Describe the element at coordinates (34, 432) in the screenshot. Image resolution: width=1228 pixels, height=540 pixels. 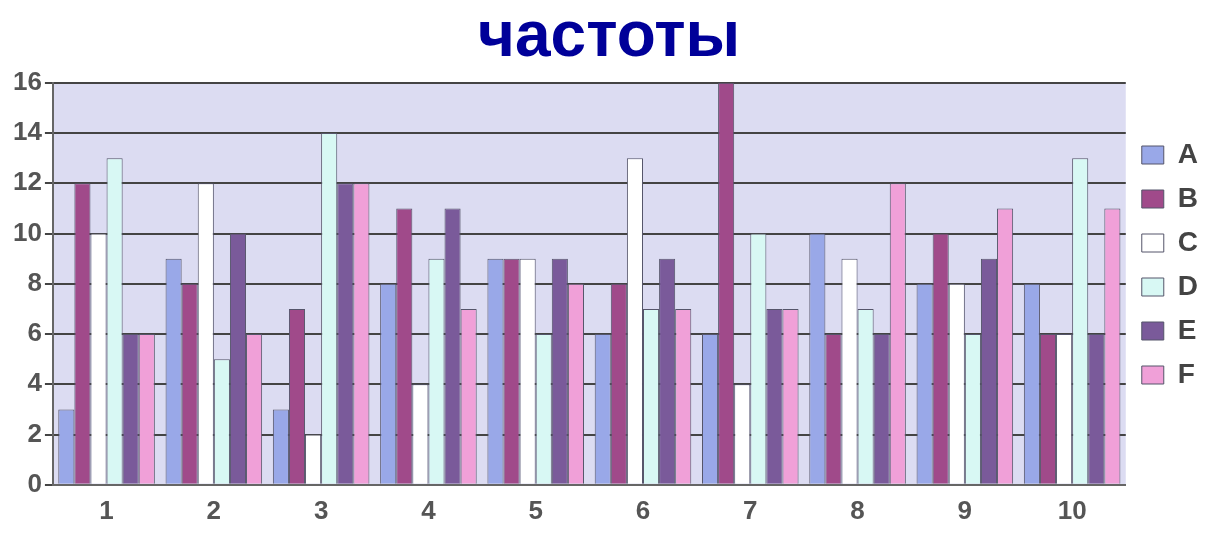
I see `y-tick-label: 2` at that location.